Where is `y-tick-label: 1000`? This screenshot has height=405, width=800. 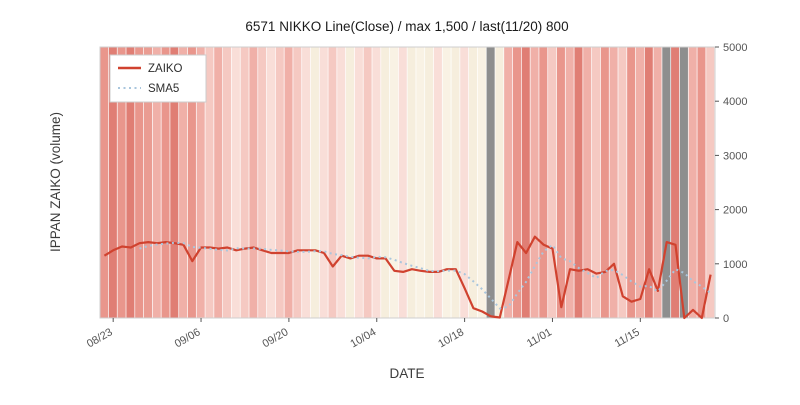
y-tick-label: 1000 is located at coordinates (735, 265).